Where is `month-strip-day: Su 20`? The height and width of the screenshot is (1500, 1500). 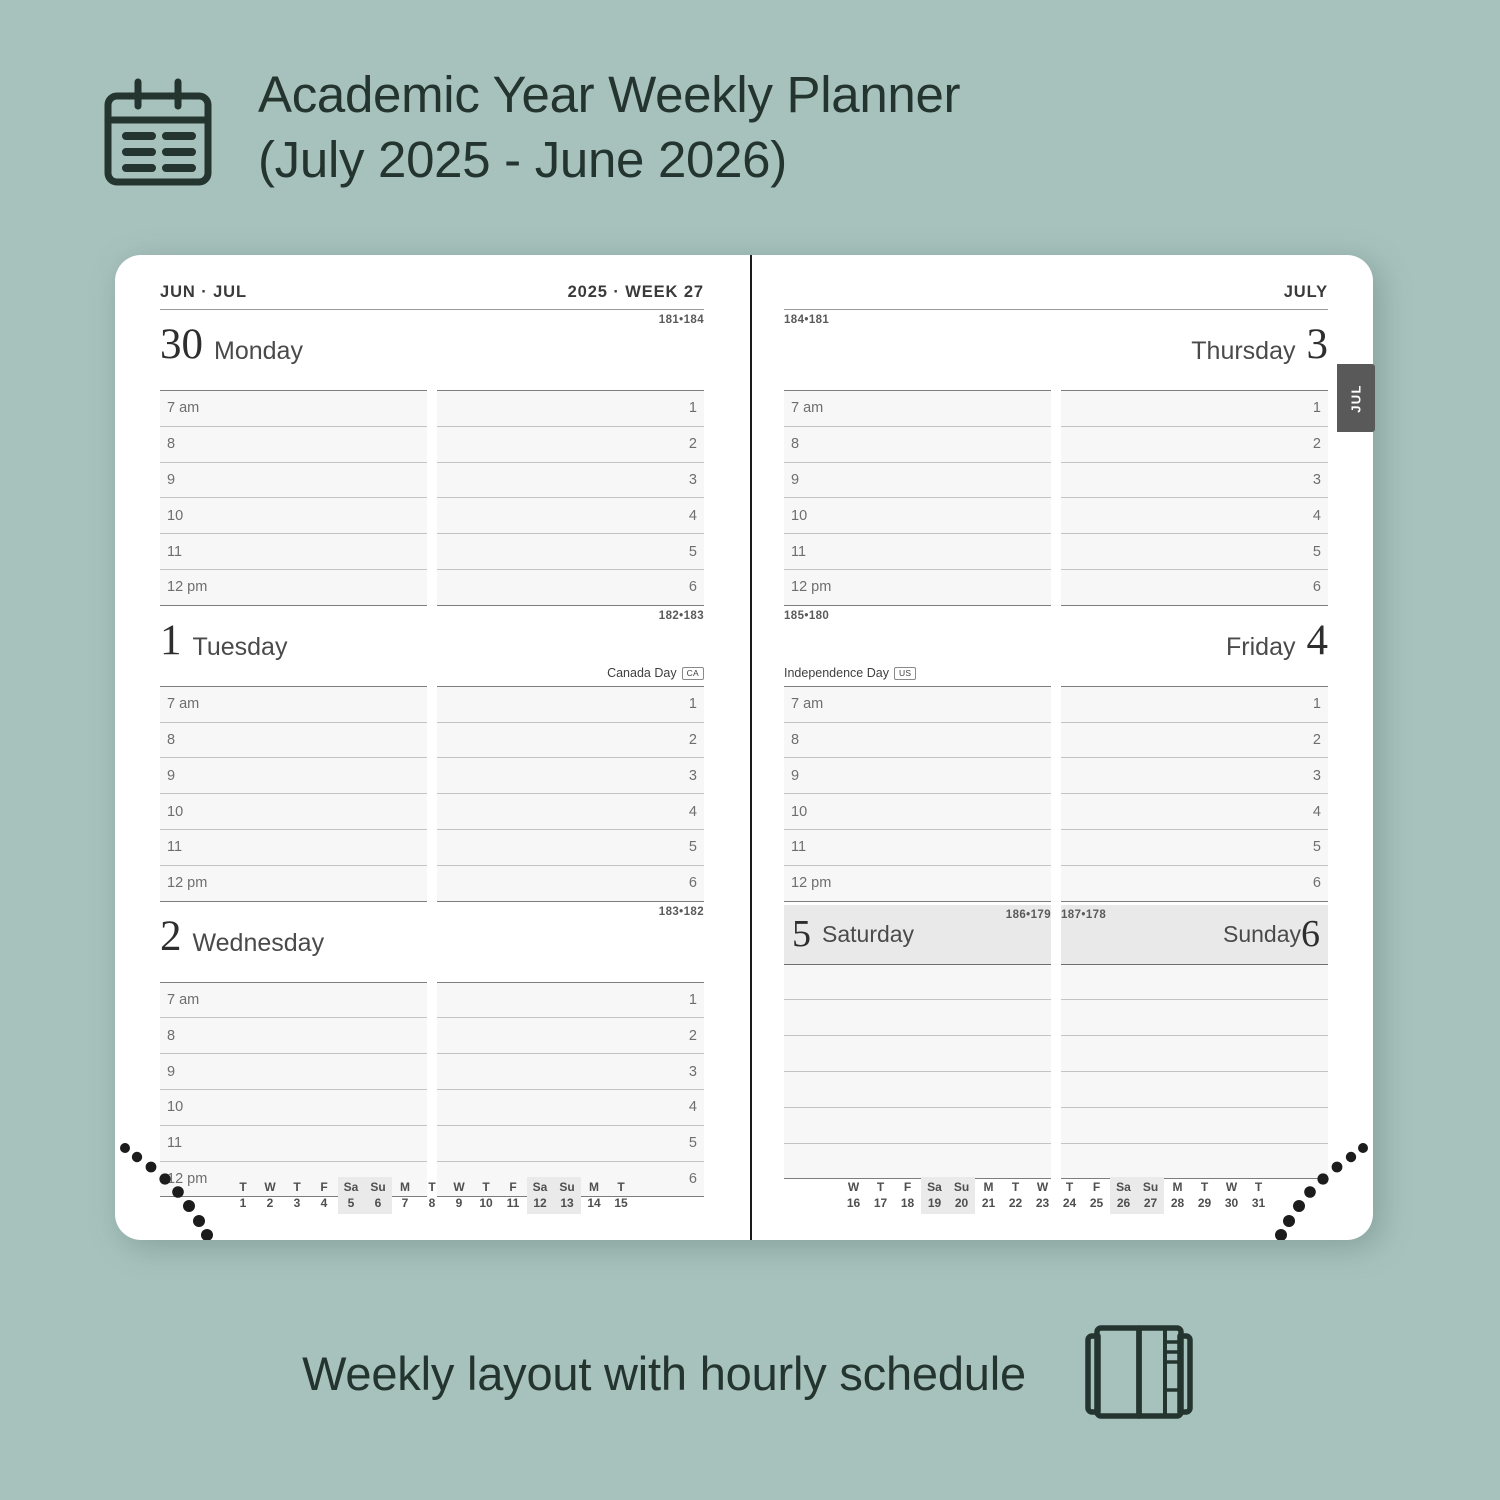 month-strip-day: Su 20 is located at coordinates (961, 1195).